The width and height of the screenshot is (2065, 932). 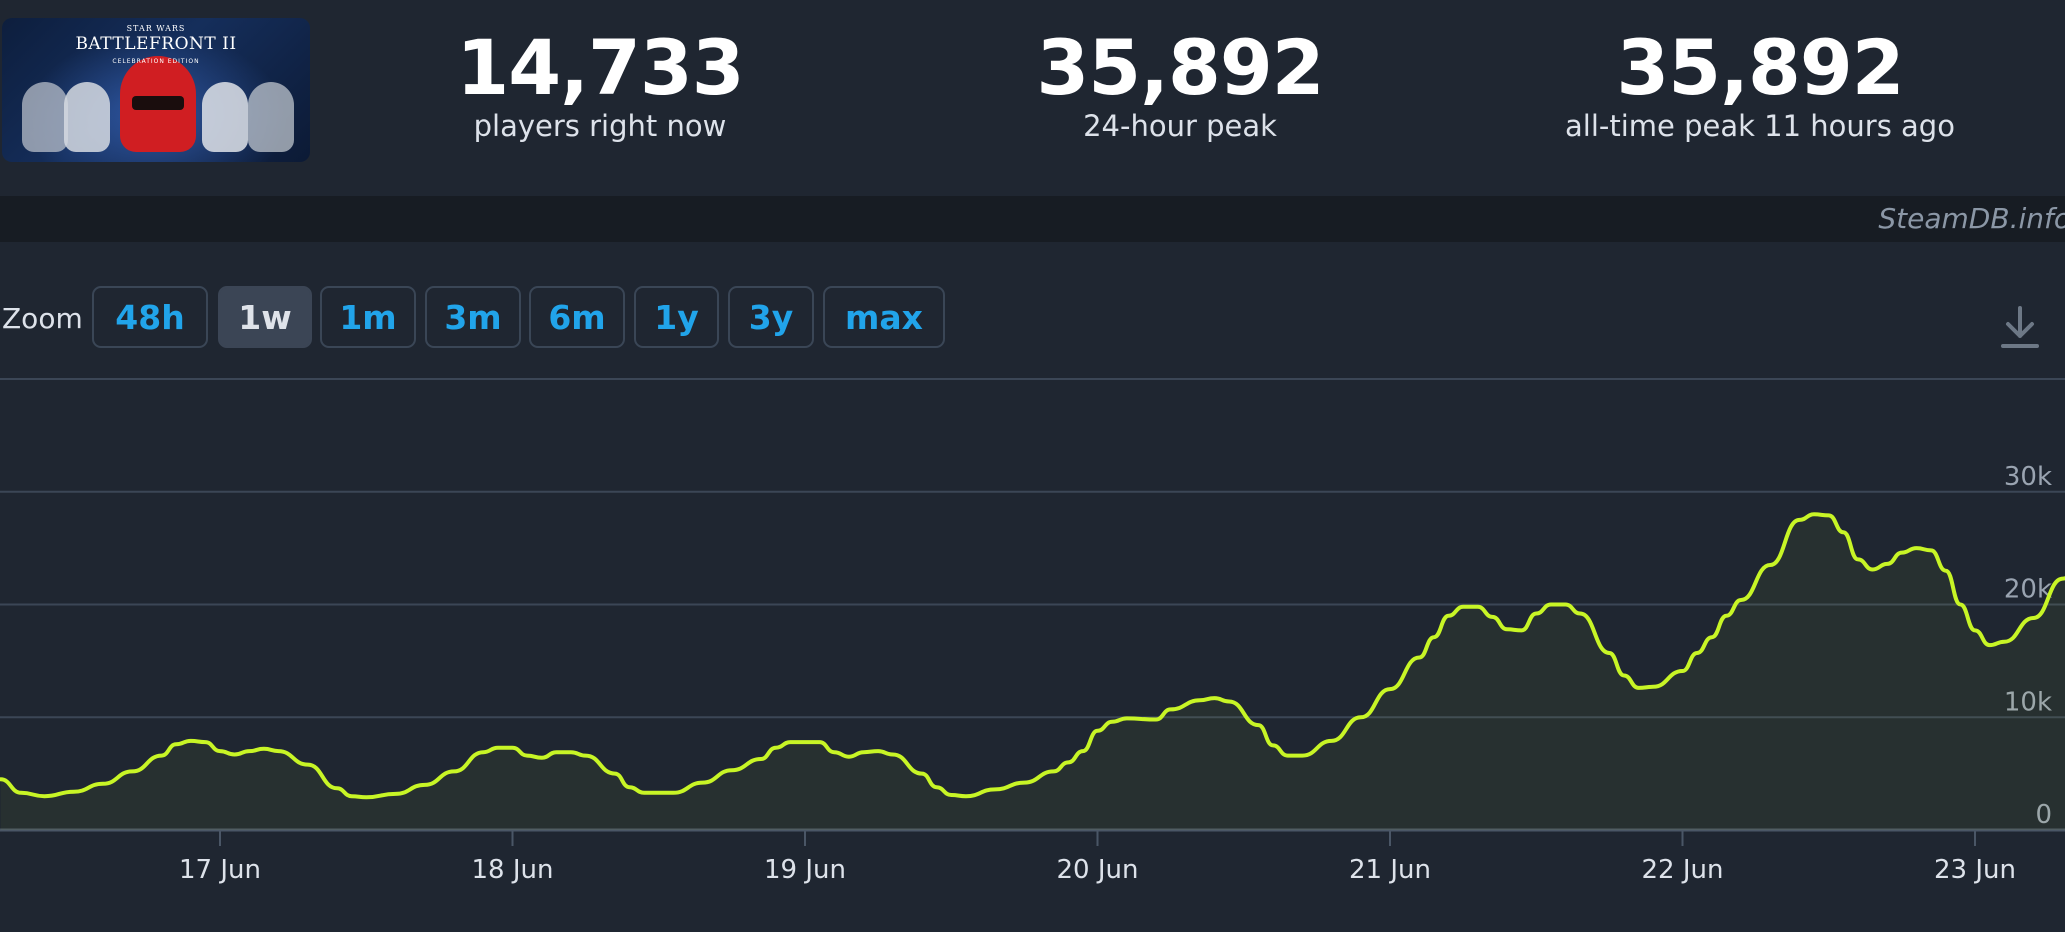 What do you see at coordinates (676, 317) in the screenshot?
I see `zoom-button-1y: 1y` at bounding box center [676, 317].